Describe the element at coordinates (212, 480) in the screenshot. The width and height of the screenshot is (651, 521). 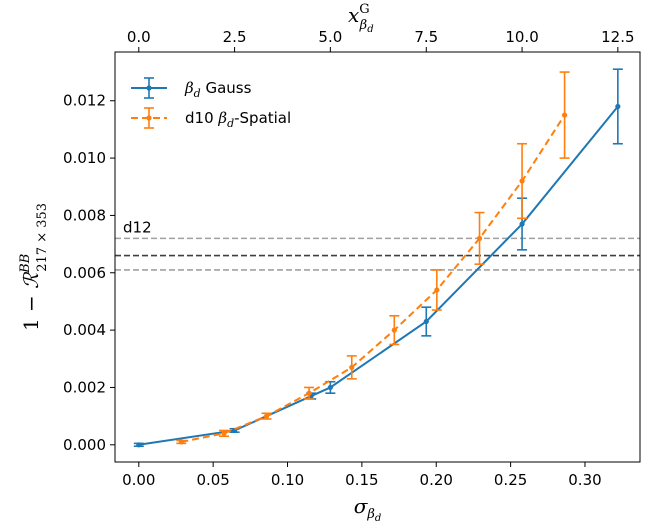
I see `x-tick-label: 0.05` at that location.